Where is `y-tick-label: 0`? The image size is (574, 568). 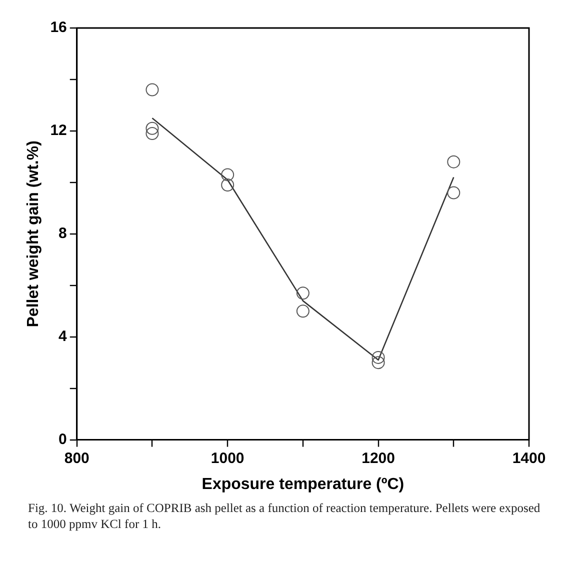 y-tick-label: 0 is located at coordinates (62, 439).